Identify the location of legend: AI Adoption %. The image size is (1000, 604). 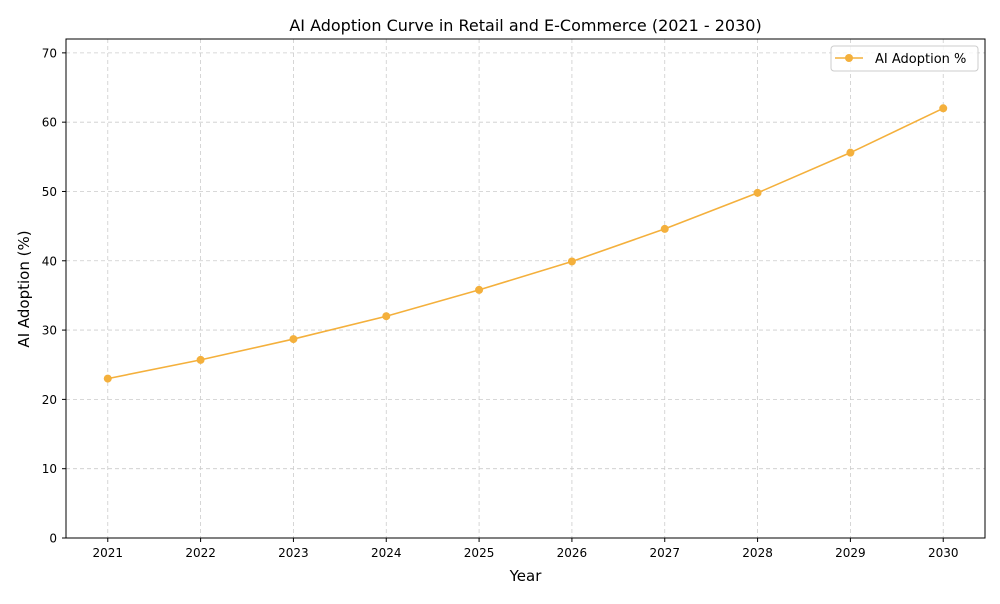
(904, 58).